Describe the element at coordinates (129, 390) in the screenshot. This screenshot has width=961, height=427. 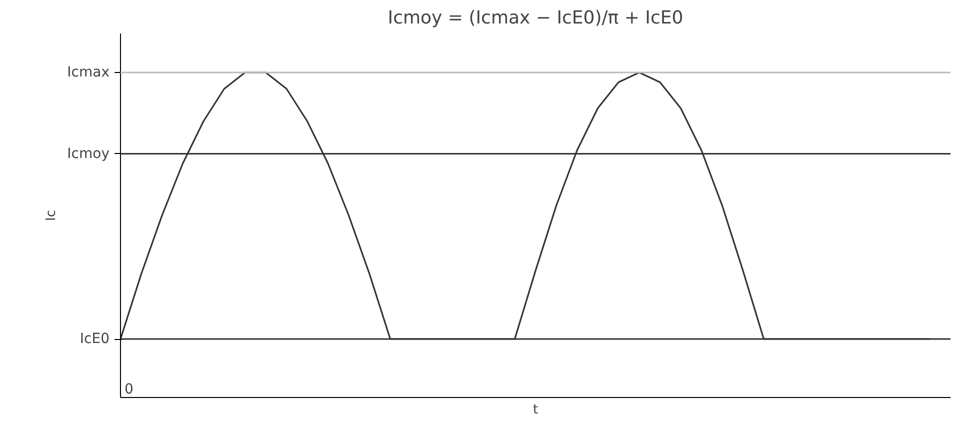
I see `annotation: 0` at that location.